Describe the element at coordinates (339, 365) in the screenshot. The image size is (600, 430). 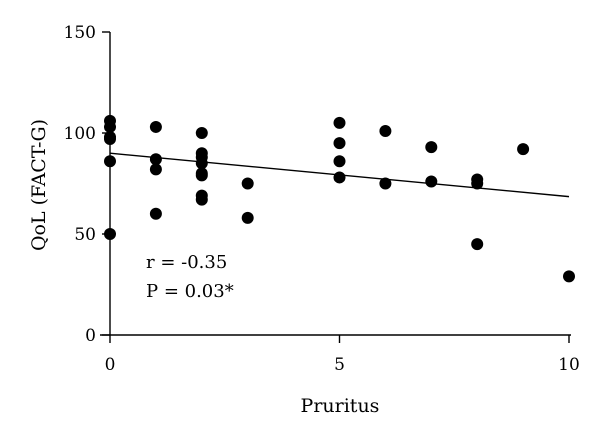
I see `x-tick-label: 5` at that location.